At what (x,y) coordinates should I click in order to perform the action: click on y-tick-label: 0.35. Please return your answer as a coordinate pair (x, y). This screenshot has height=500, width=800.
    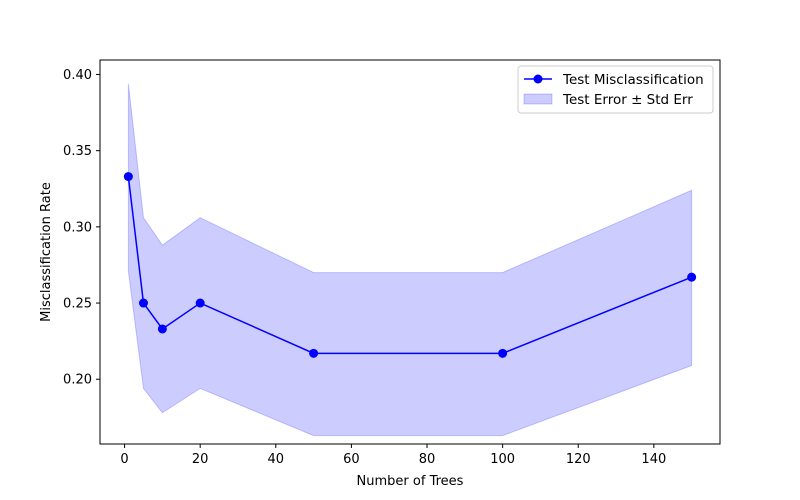
    Looking at the image, I should click on (77, 151).